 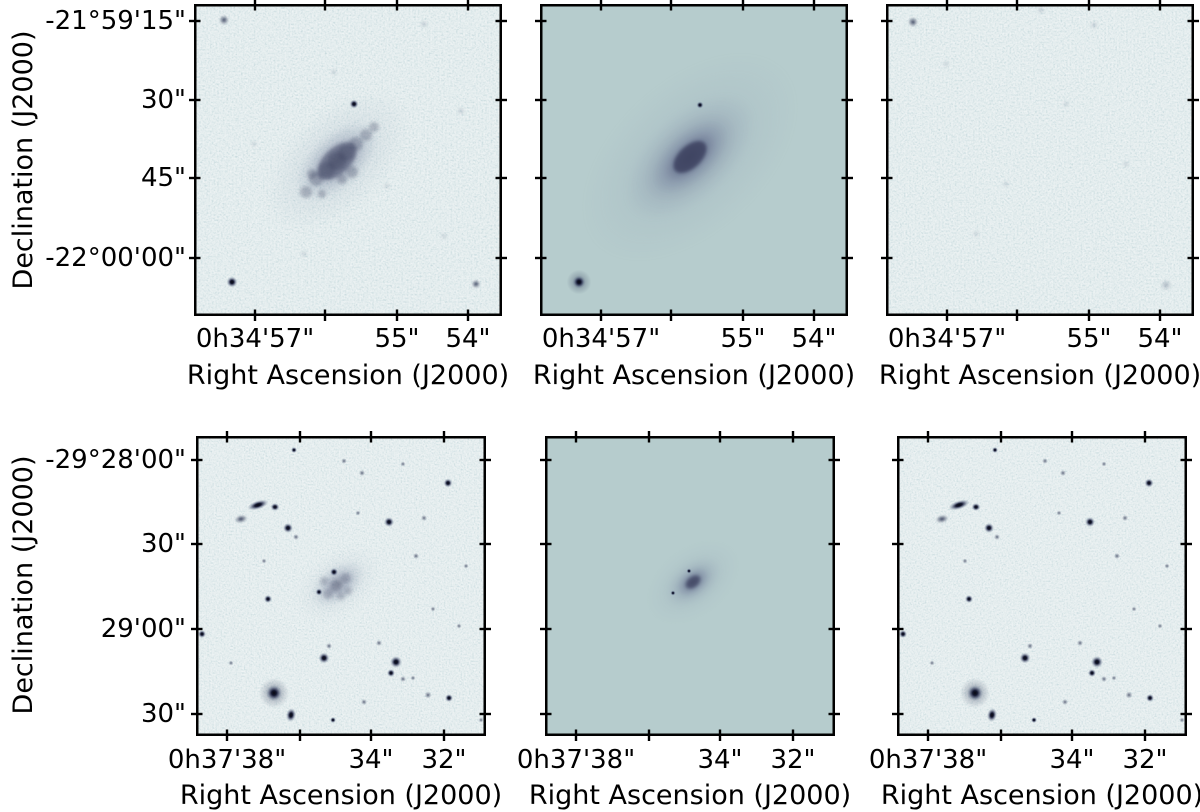 I want to click on y-tick-label: -22°00'00", so click(x=115, y=258).